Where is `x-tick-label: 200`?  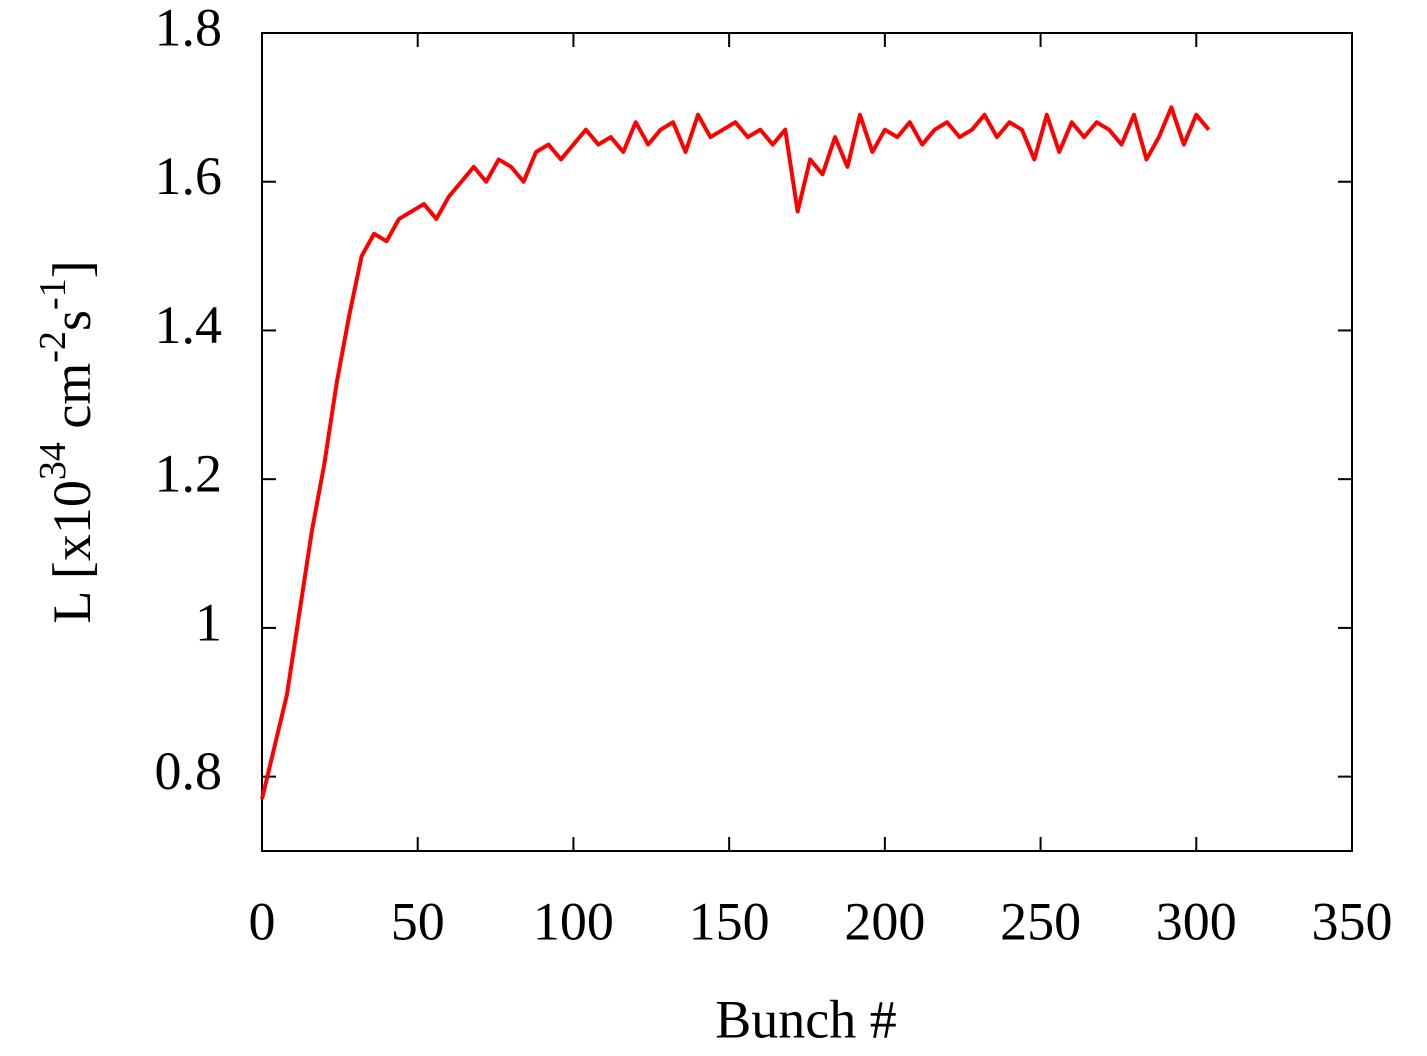 x-tick-label: 200 is located at coordinates (884, 921).